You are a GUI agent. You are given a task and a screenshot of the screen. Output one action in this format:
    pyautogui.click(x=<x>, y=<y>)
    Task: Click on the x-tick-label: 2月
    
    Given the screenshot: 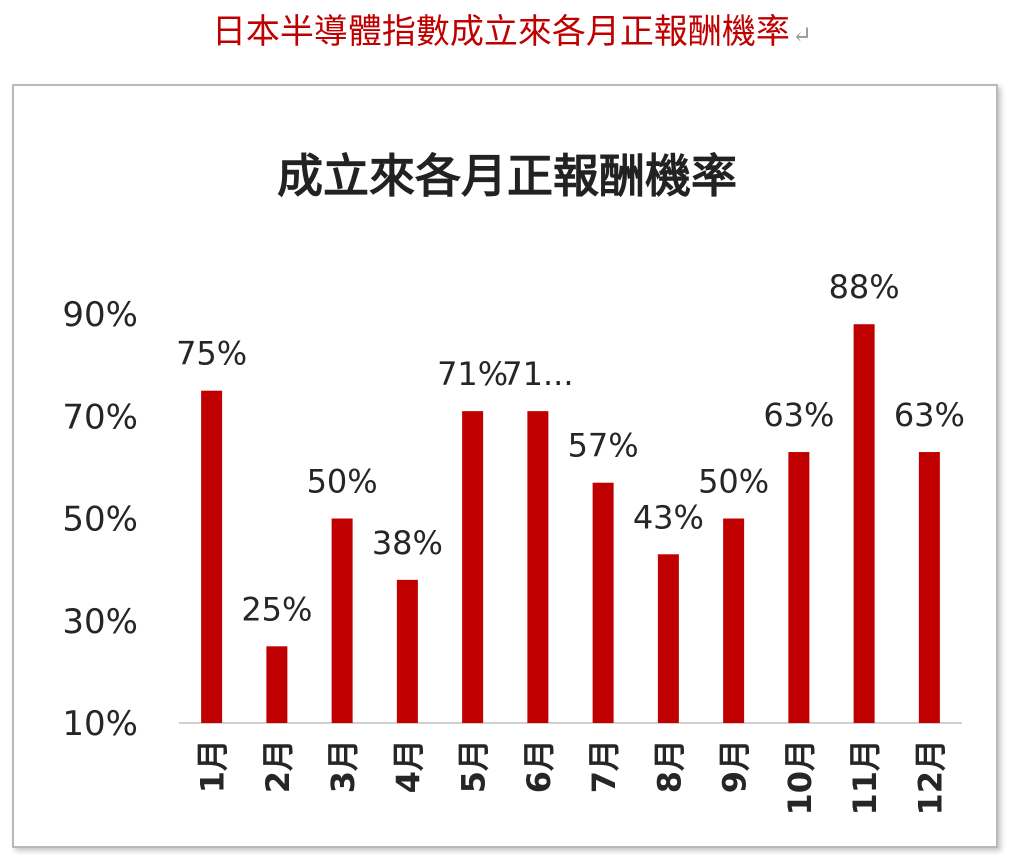 What is the action you would take?
    pyautogui.click(x=278, y=766)
    